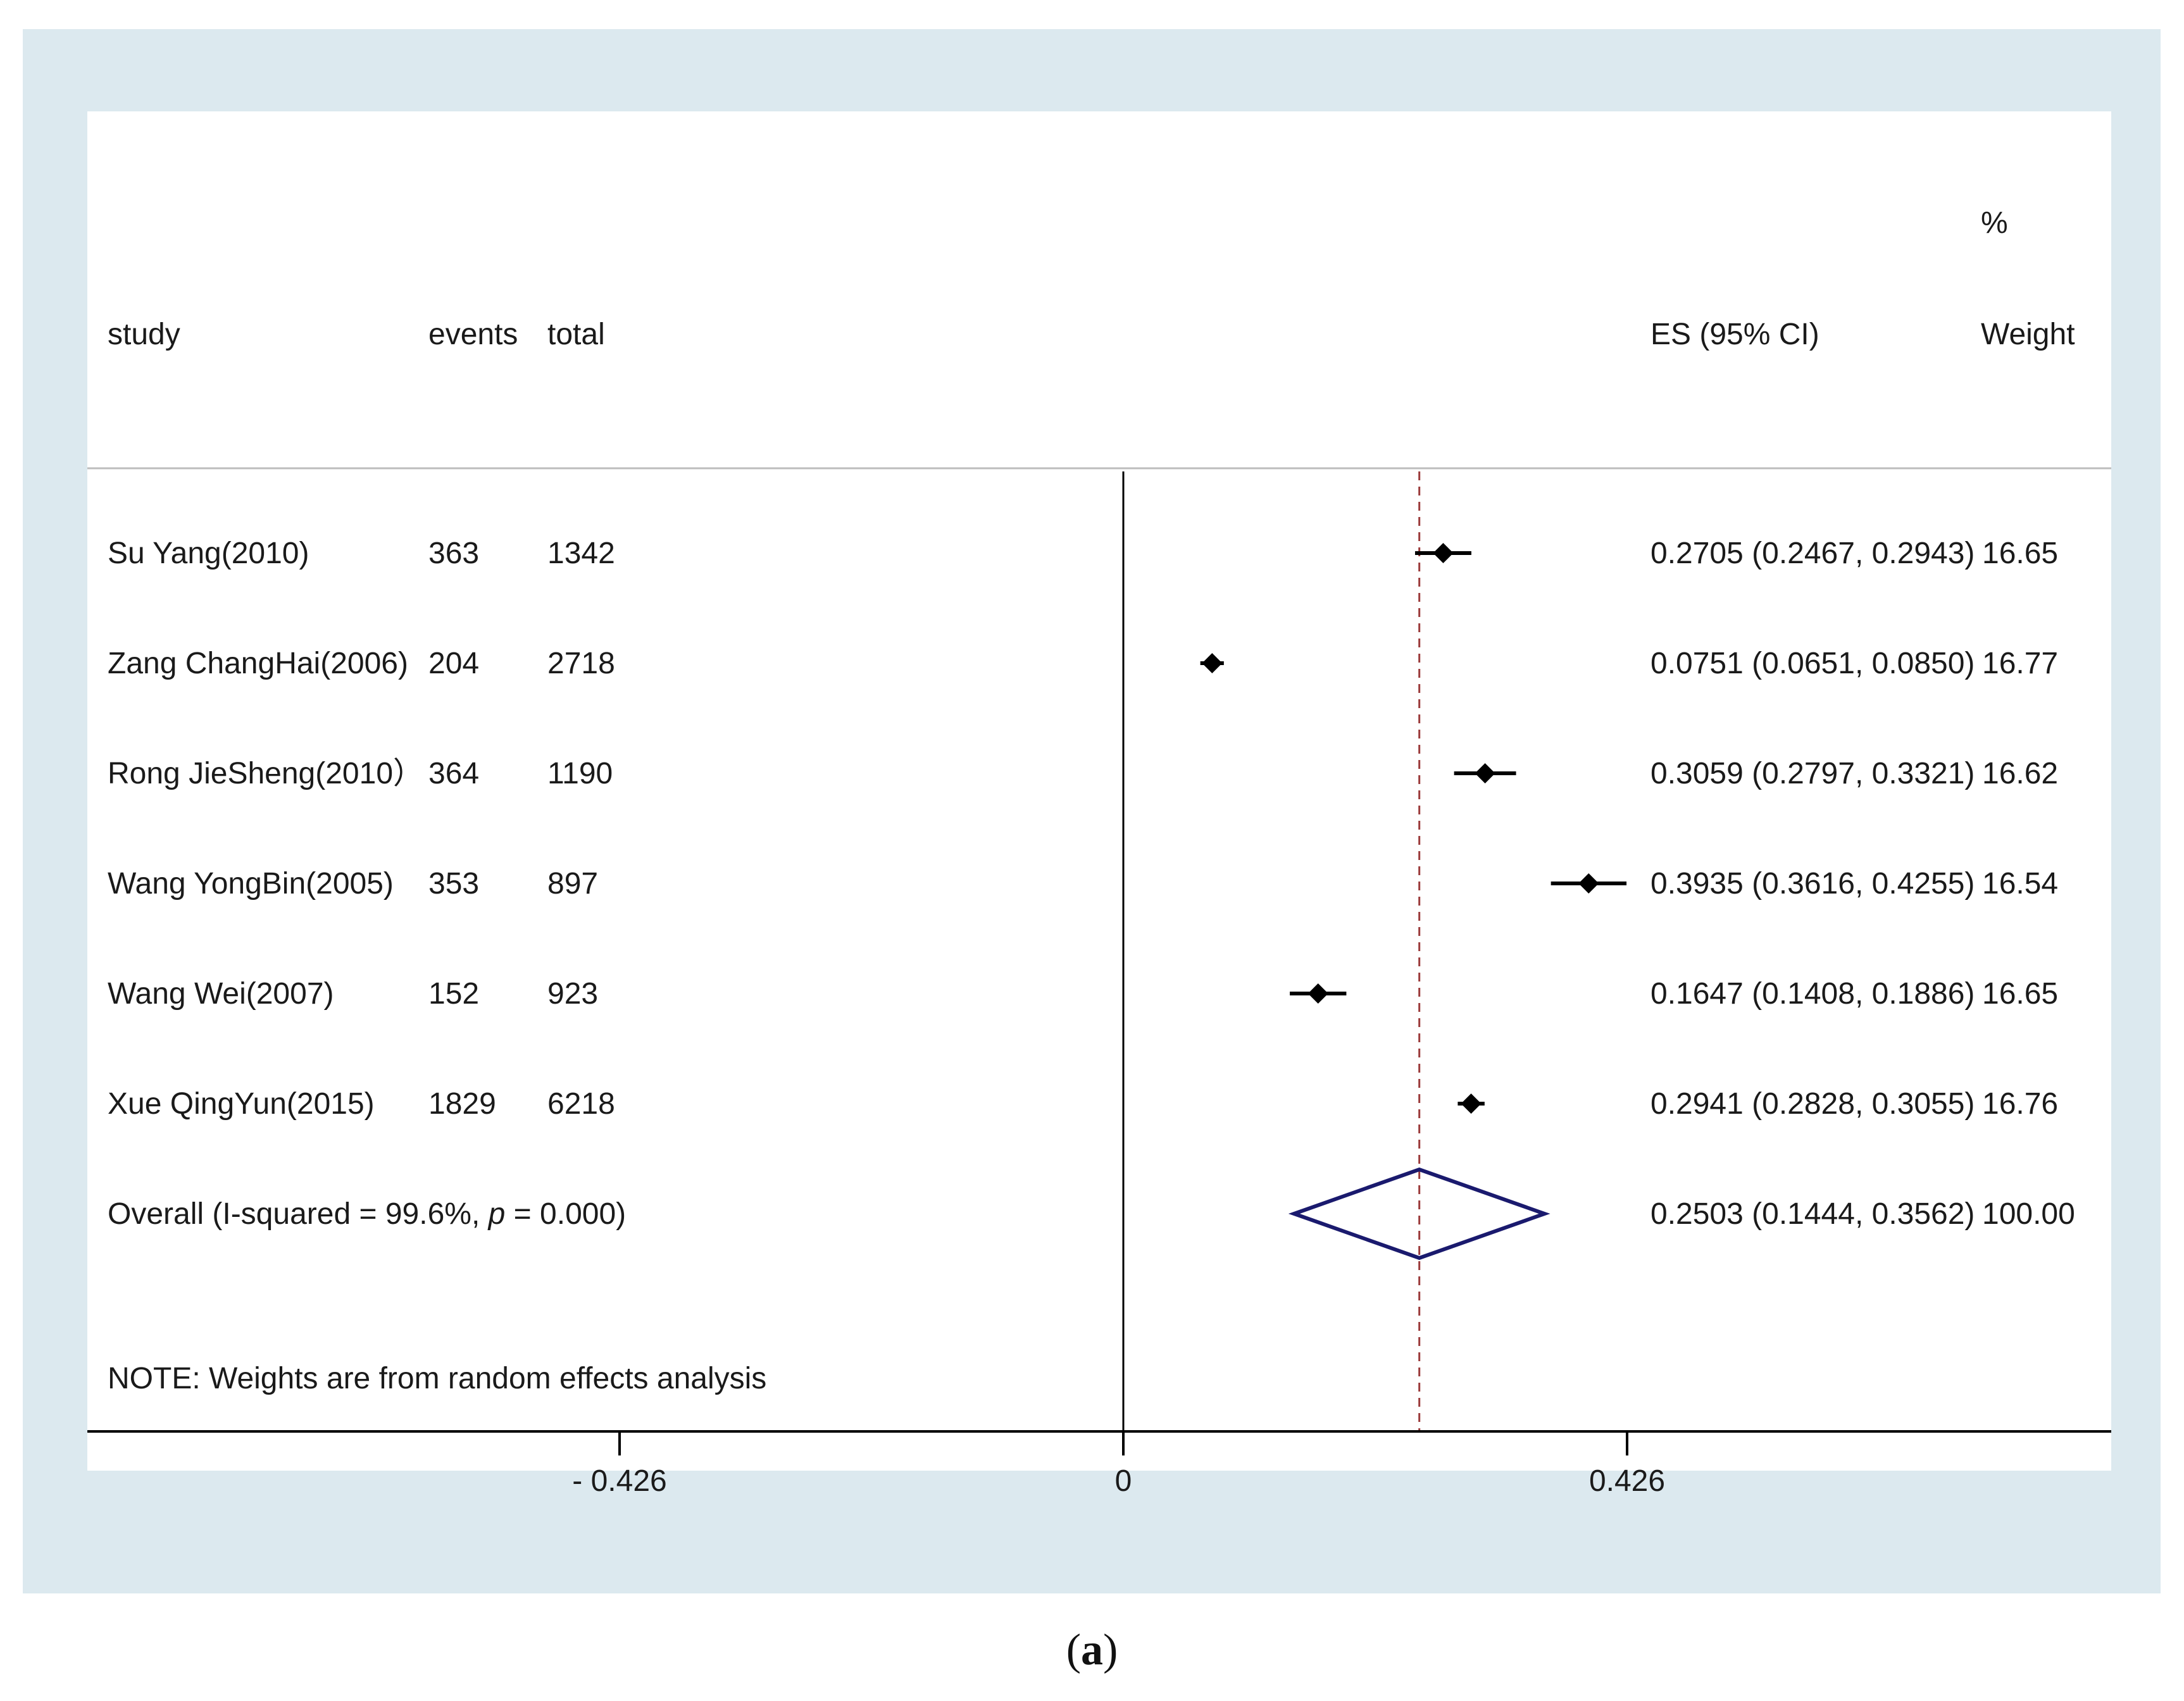  What do you see at coordinates (2020, 1104) in the screenshot?
I see `study-weight: 16.76` at bounding box center [2020, 1104].